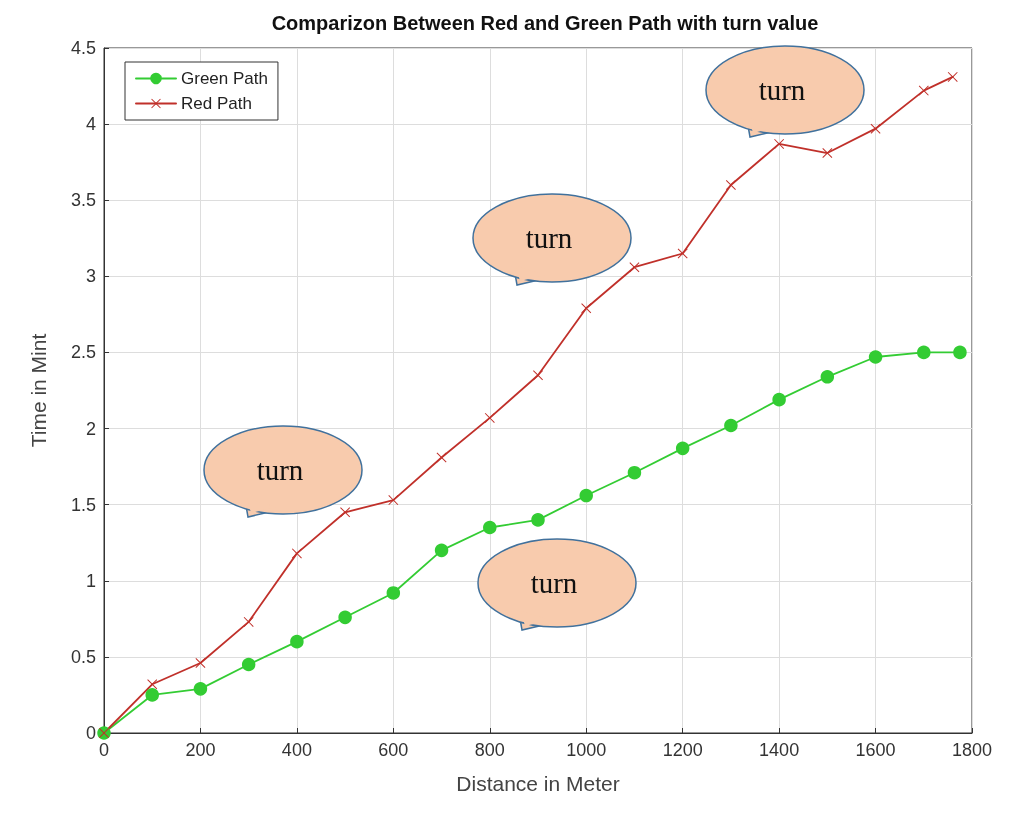 The image size is (1014, 820). What do you see at coordinates (90, 733) in the screenshot?
I see `y-tick-label: 0` at bounding box center [90, 733].